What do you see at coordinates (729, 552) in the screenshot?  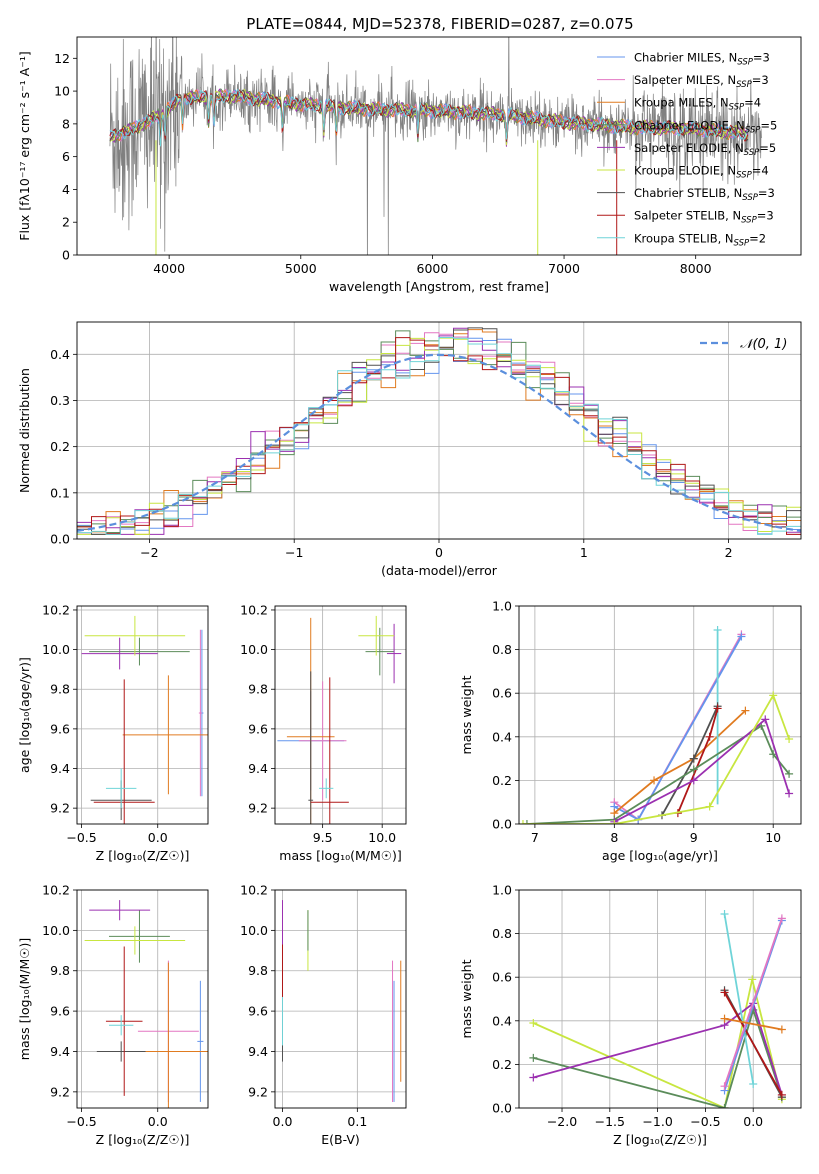 I see `x-tick-label: 2` at bounding box center [729, 552].